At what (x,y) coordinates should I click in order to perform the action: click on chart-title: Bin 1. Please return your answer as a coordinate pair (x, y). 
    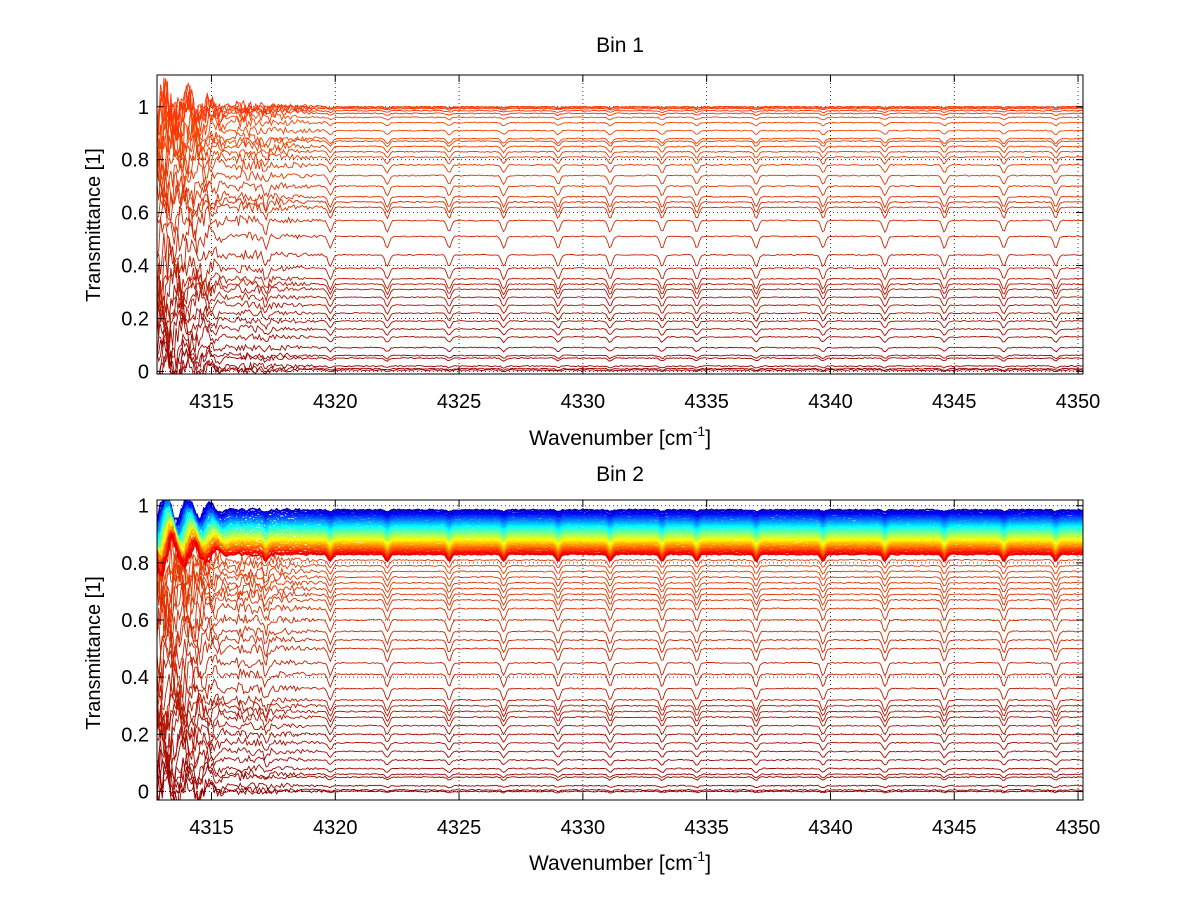
    Looking at the image, I should click on (620, 45).